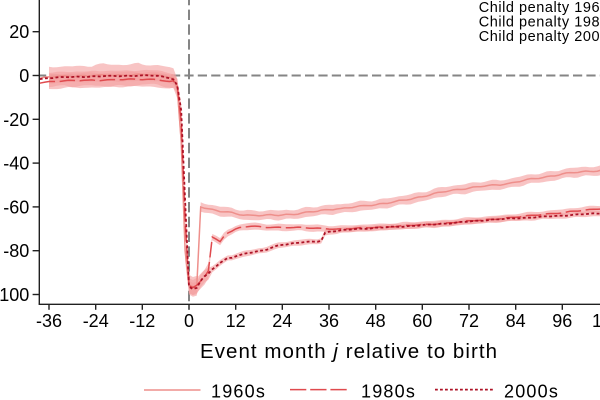 This screenshot has width=600, height=400. What do you see at coordinates (282, 321) in the screenshot?
I see `svg-text: 24` at bounding box center [282, 321].